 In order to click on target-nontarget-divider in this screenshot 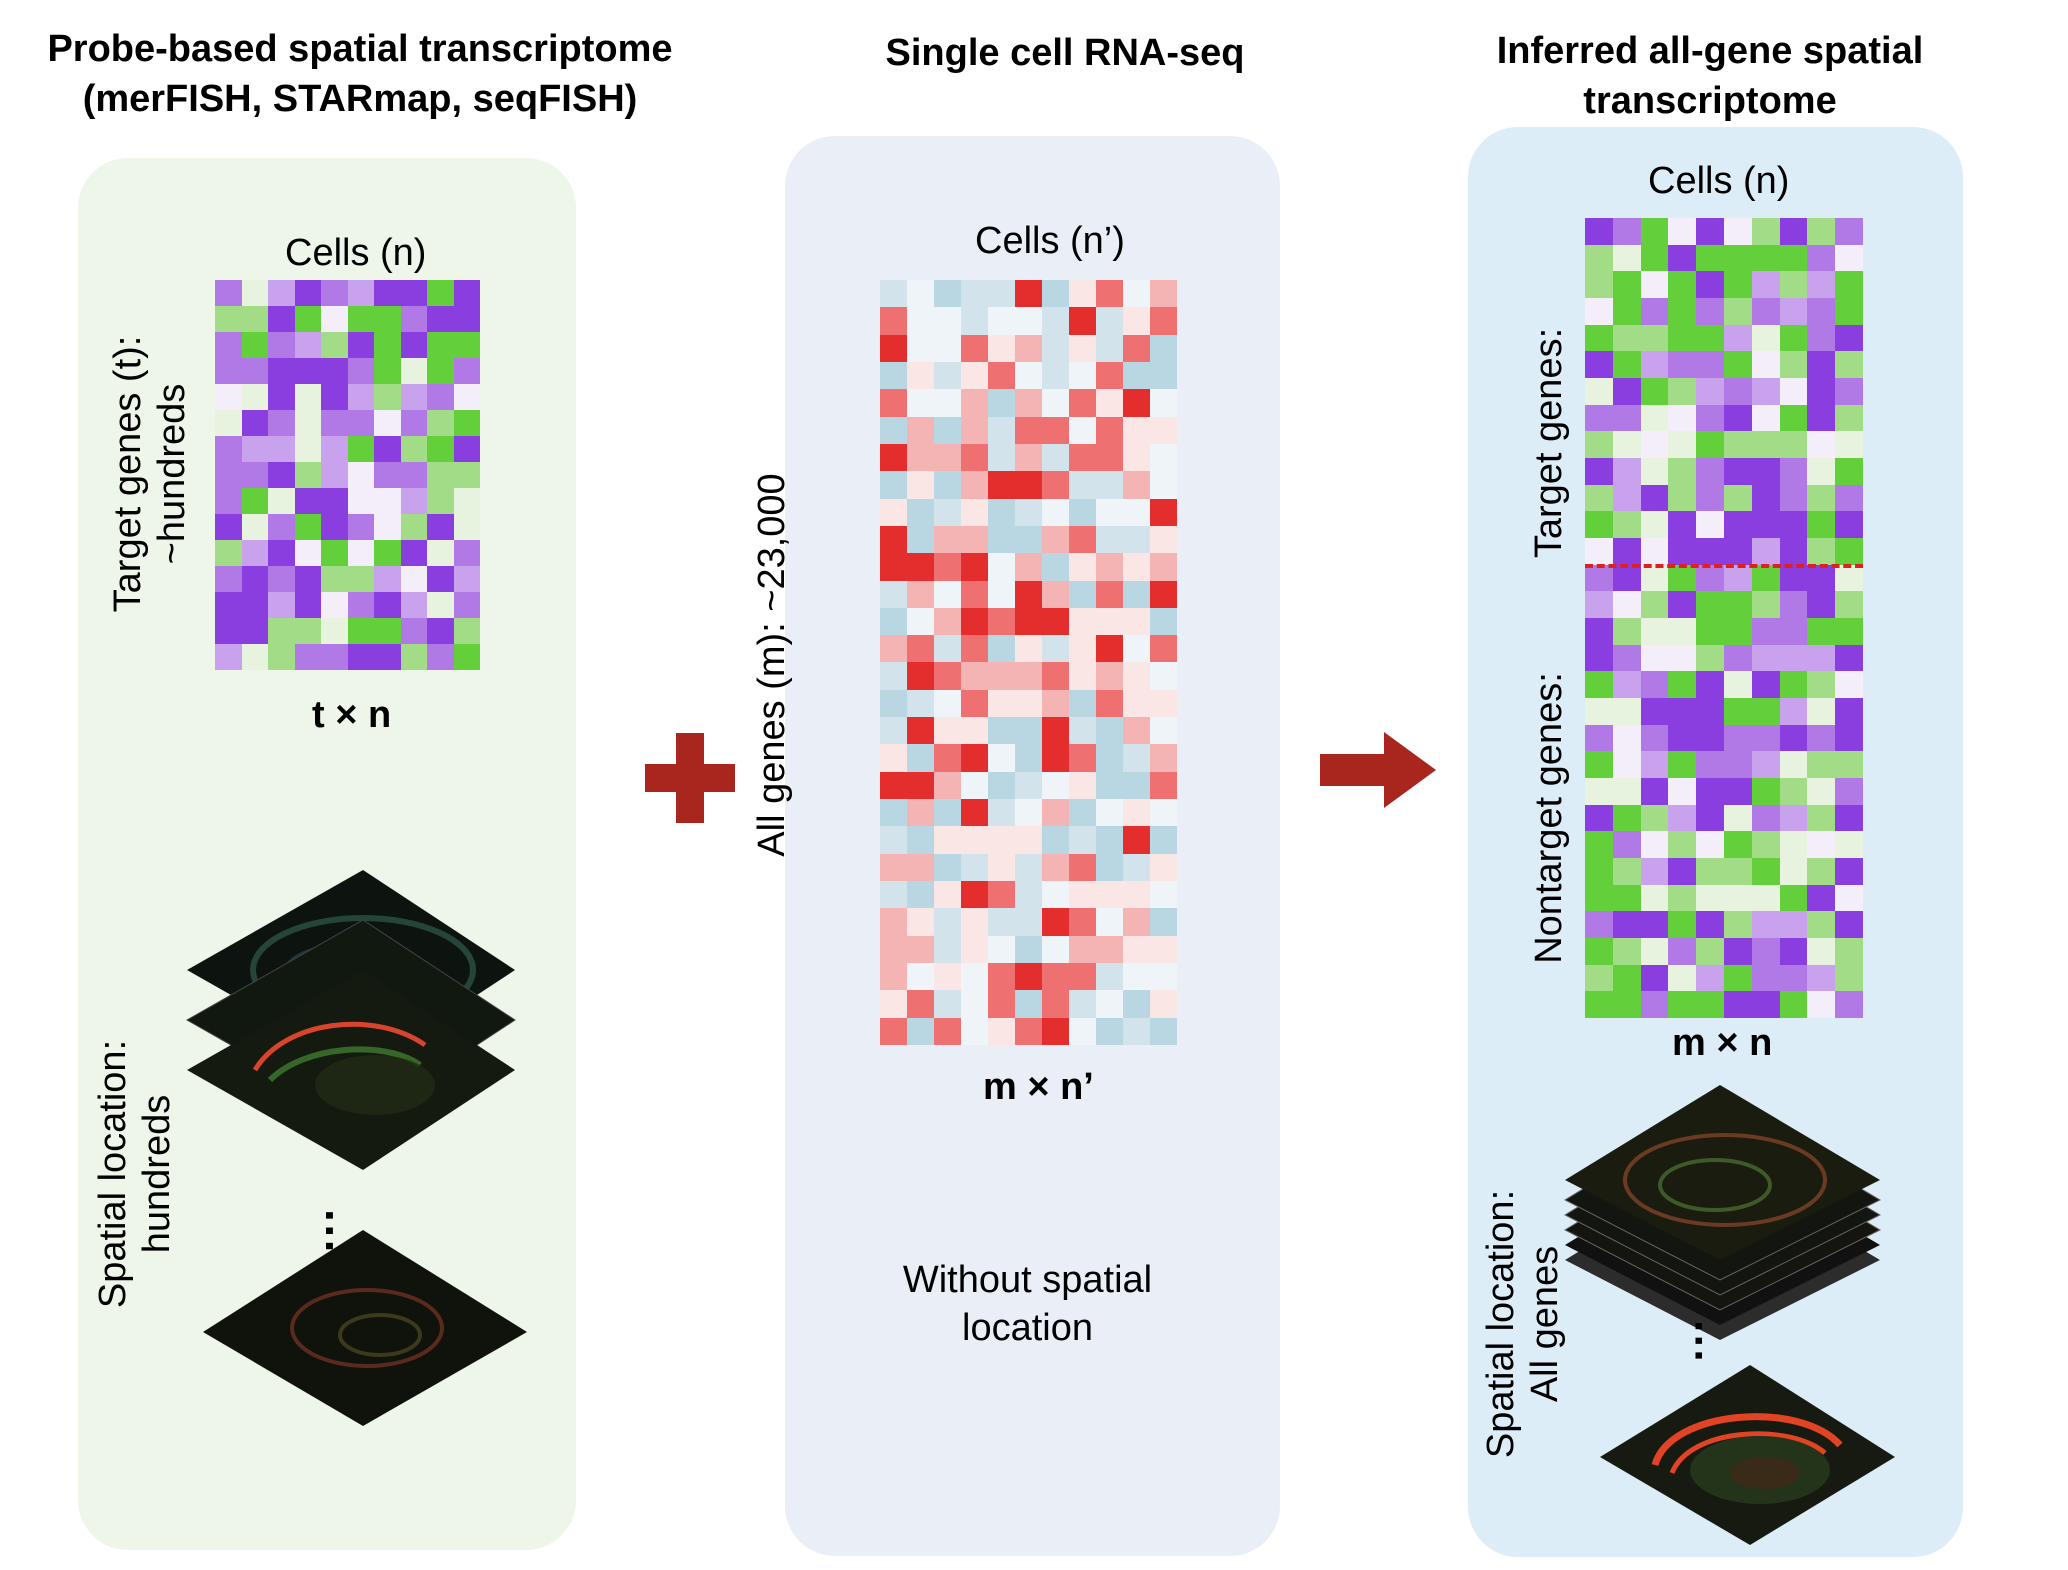, I will do `click(1724, 566)`.